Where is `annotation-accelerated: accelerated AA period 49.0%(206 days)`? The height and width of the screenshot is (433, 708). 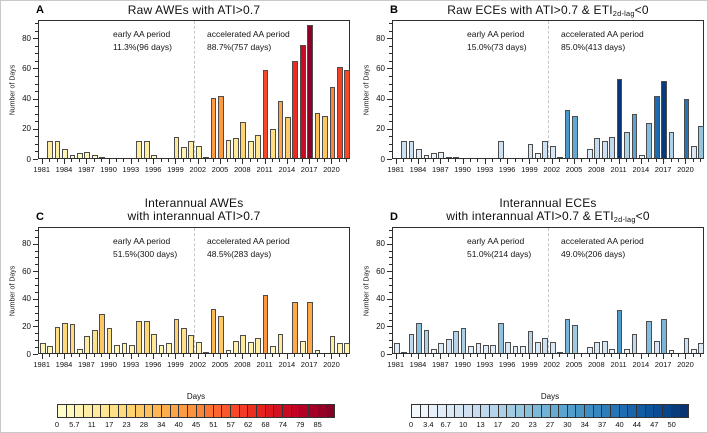
annotation-accelerated: accelerated AA period 49.0%(206 days) is located at coordinates (602, 248).